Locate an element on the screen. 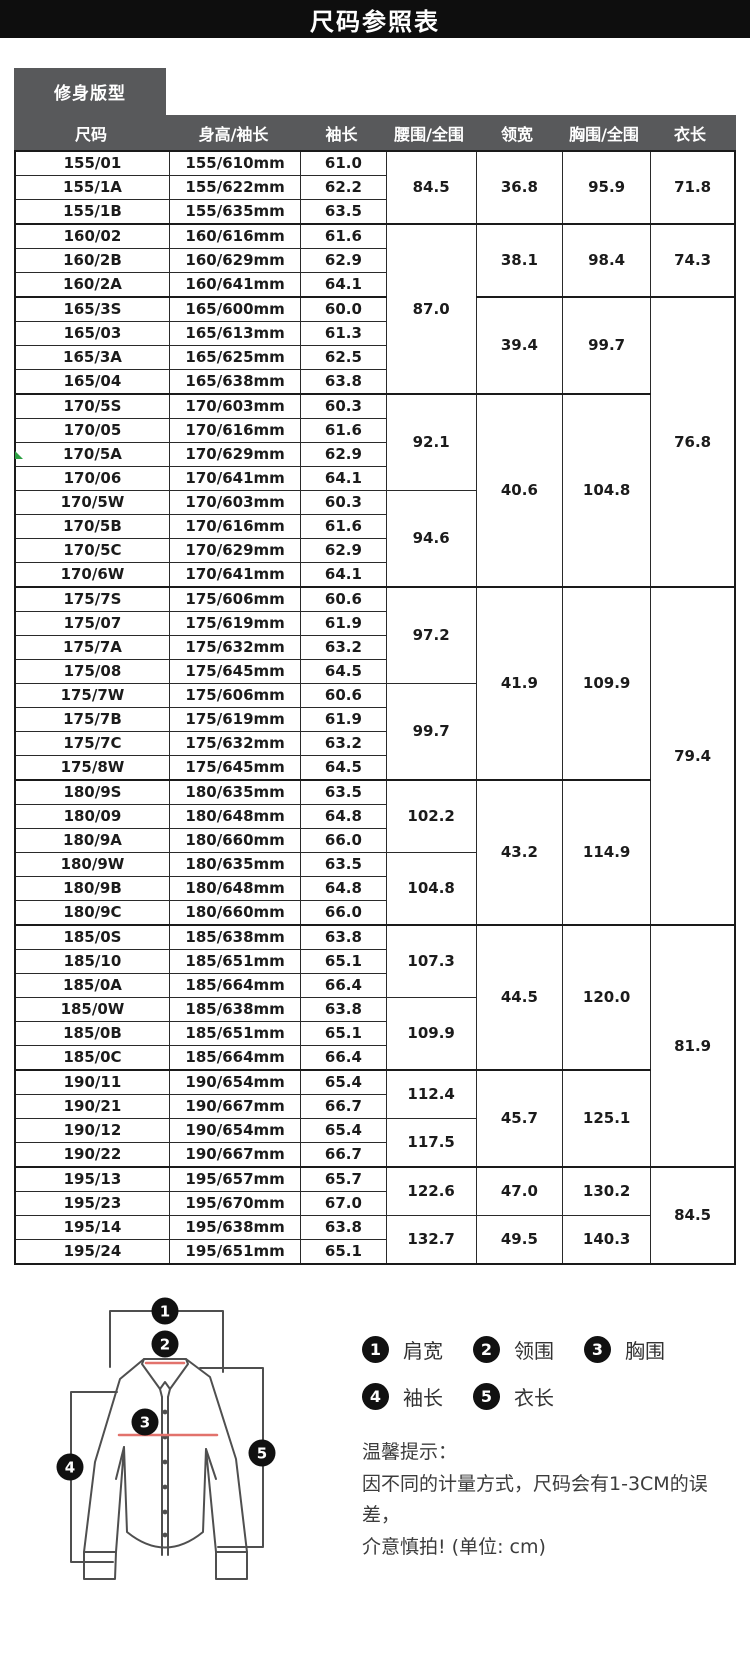 The width and height of the screenshot is (750, 1657). tips-line-2: 介意慎拍! (单位: cm) is located at coordinates (454, 1547).